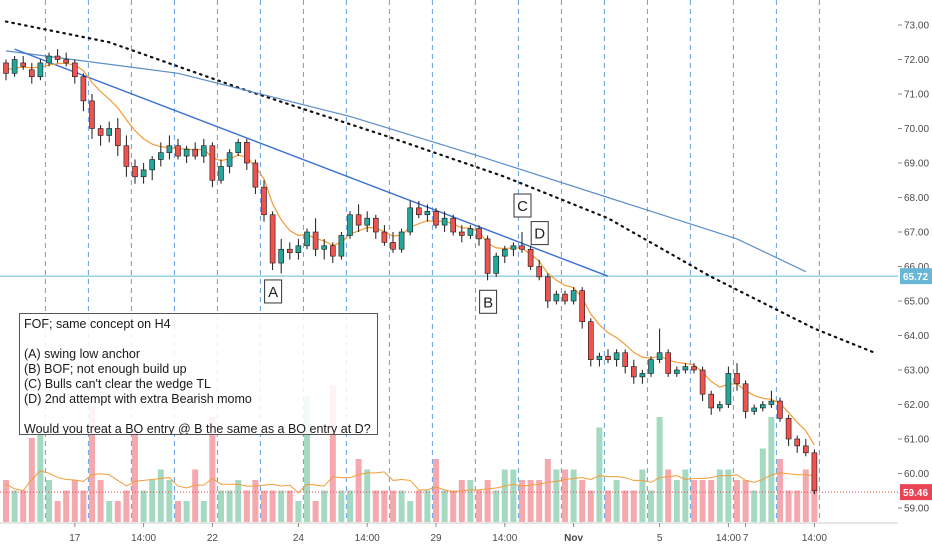  Describe the element at coordinates (916, 198) in the screenshot. I see `price-tick-label: 68.00` at that location.